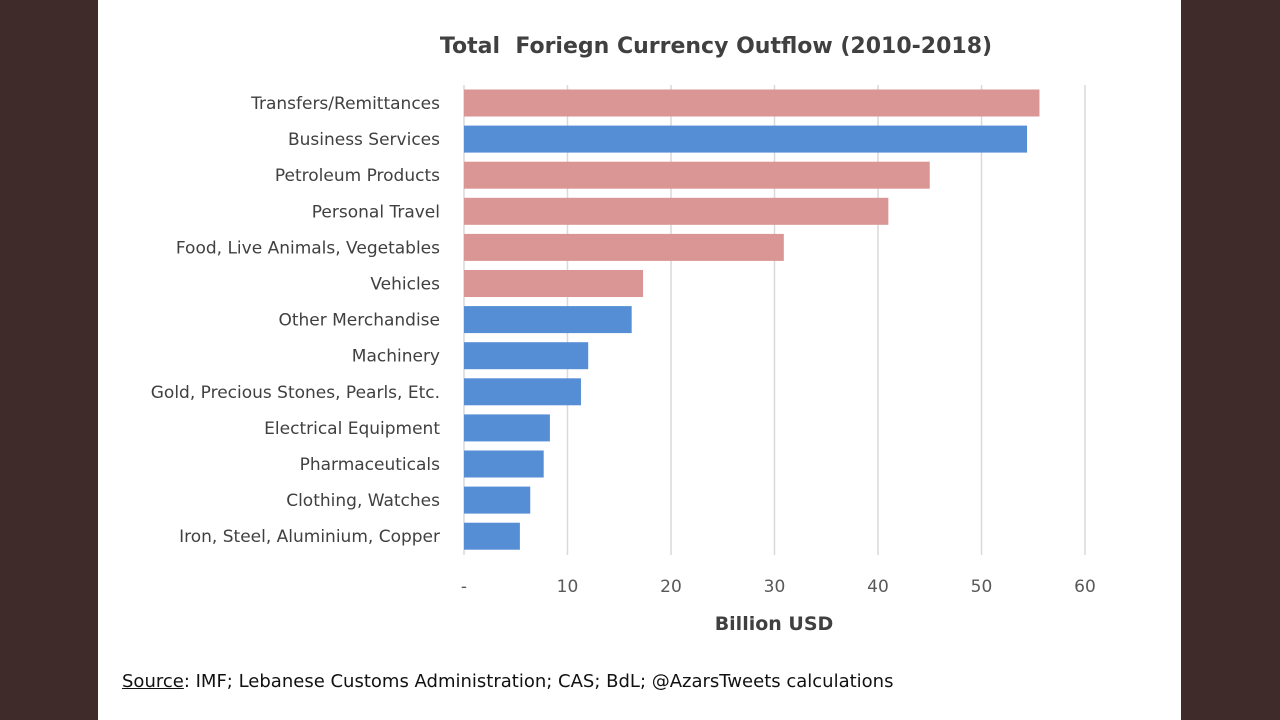 The image size is (1280, 720). I want to click on tick-label: 60, so click(1085, 587).